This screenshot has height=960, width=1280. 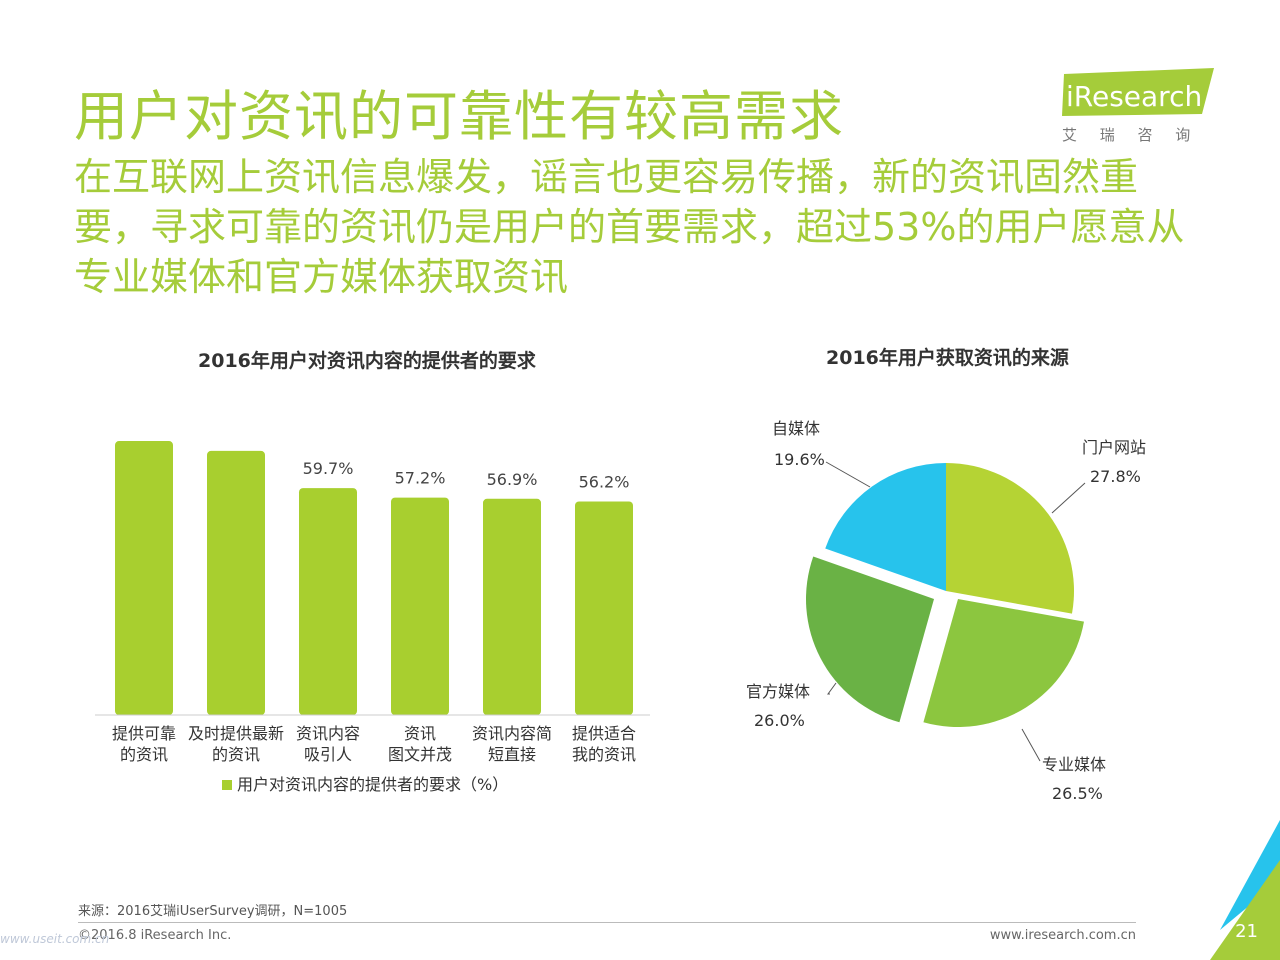 I want to click on bar-category-label: 提供可靠, so click(x=144, y=733).